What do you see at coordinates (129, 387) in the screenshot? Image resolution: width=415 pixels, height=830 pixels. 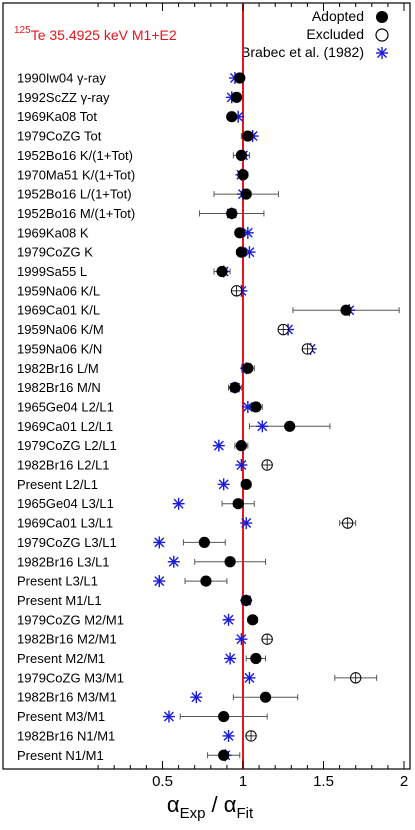 I see `data-row: 1982Br16 M/N` at bounding box center [129, 387].